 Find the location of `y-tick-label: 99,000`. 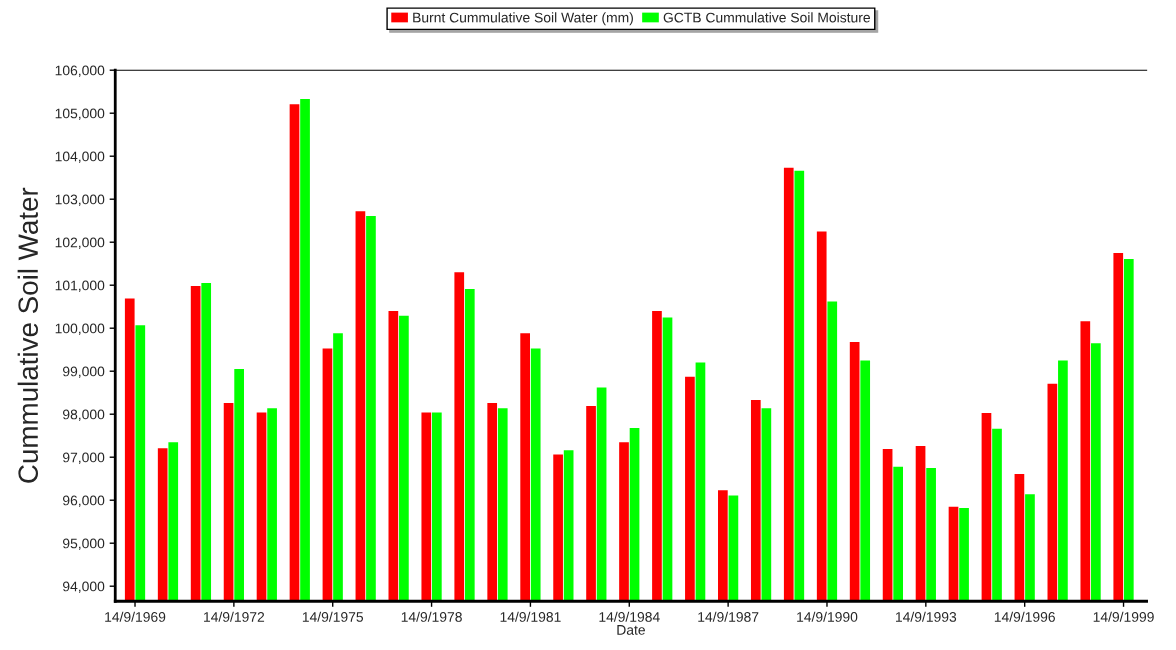

y-tick-label: 99,000 is located at coordinates (84, 372).